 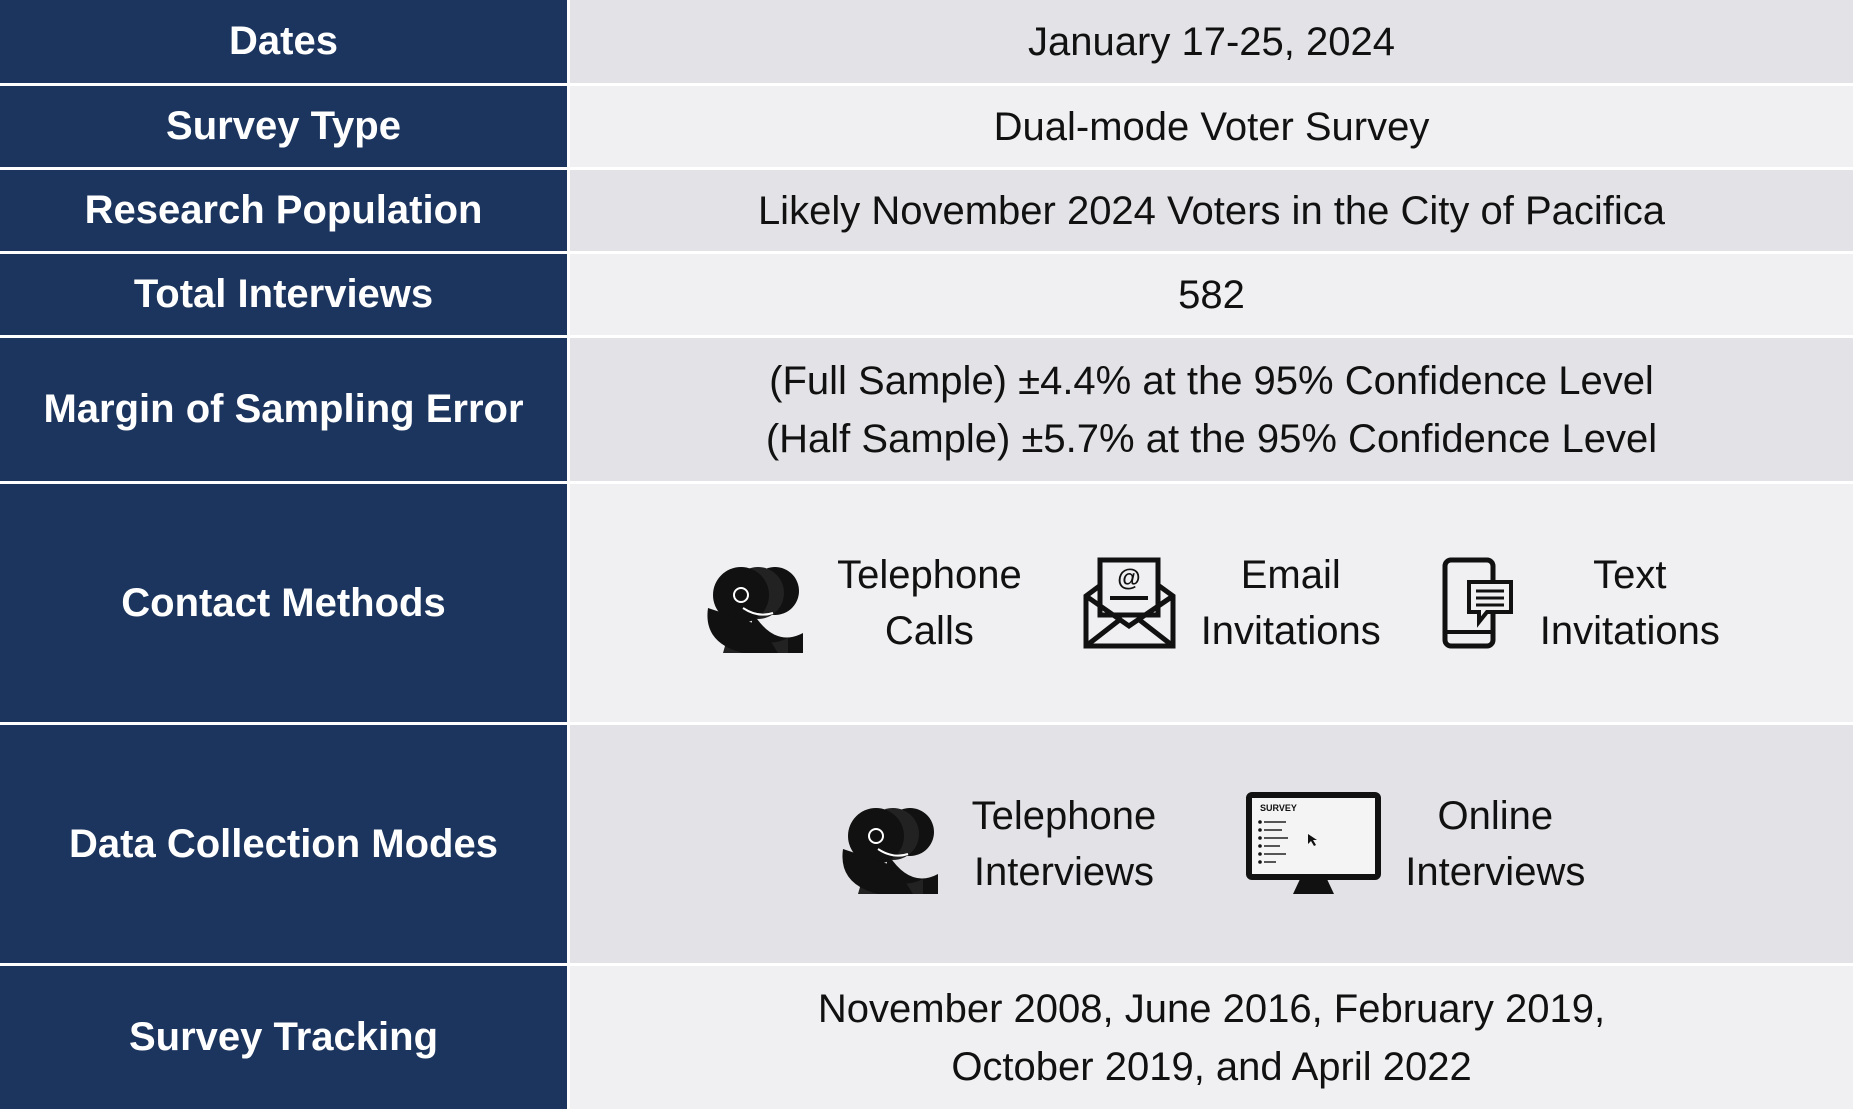 What do you see at coordinates (1211, 1008) in the screenshot?
I see `value-line: November 2008, June 2016, February 2019,` at bounding box center [1211, 1008].